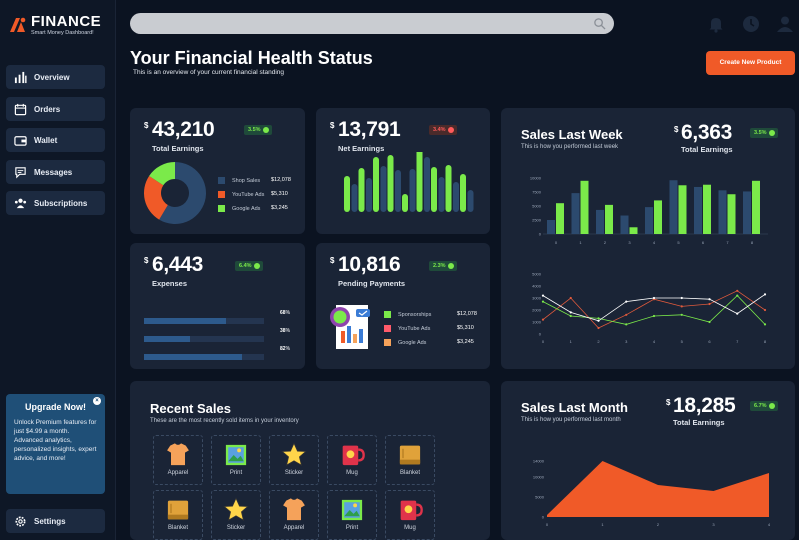 The height and width of the screenshot is (540, 799). What do you see at coordinates (751, 24) in the screenshot?
I see `clock-icon` at bounding box center [751, 24].